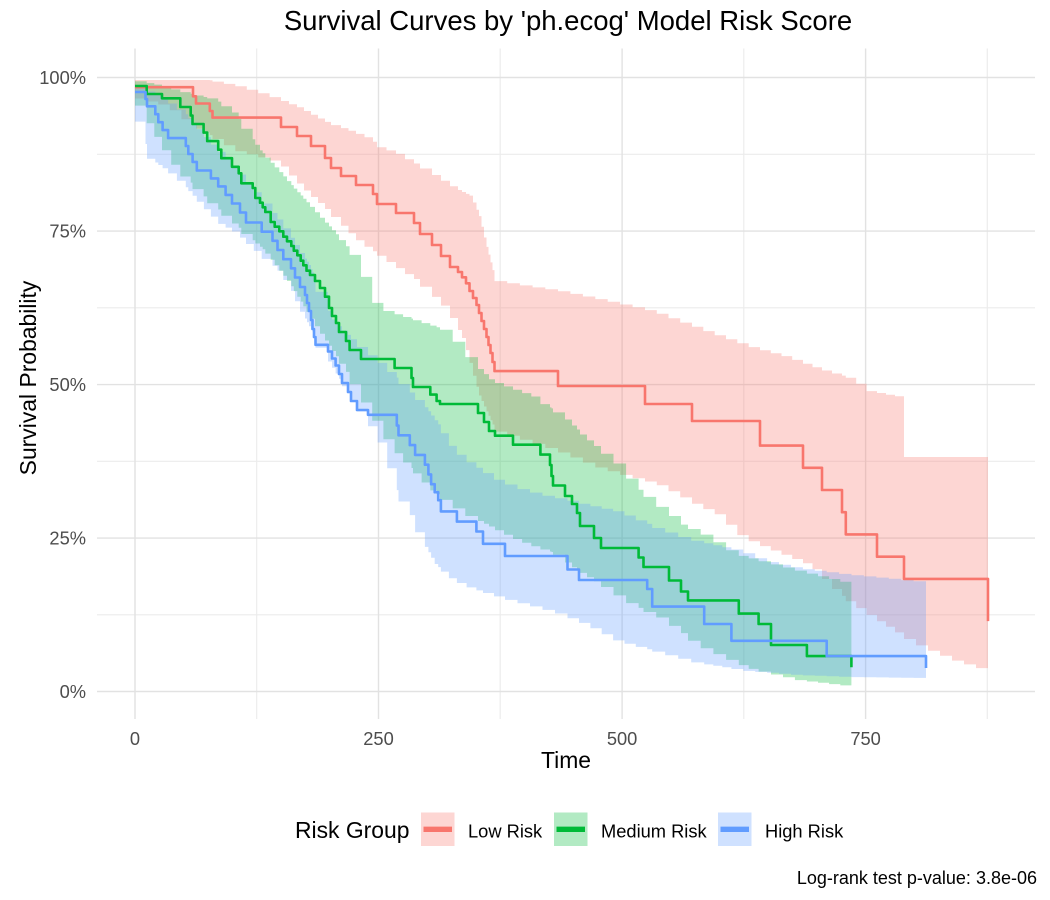 The image size is (1050, 900). Describe the element at coordinates (28, 377) in the screenshot. I see `svg-text: Survival Probability` at that location.